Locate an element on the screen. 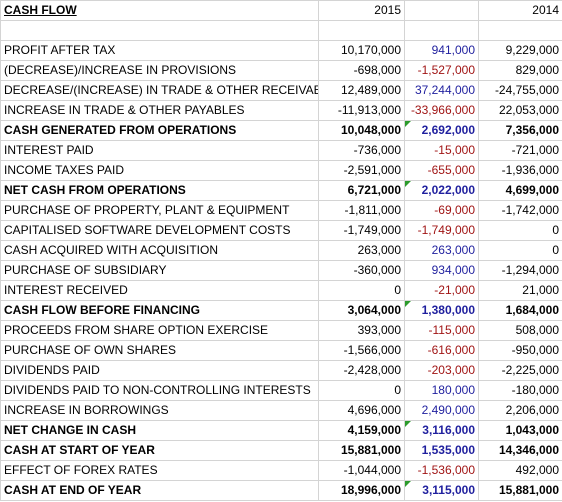 The height and width of the screenshot is (502, 562). value-2014: -1,936,000 is located at coordinates (520, 170).